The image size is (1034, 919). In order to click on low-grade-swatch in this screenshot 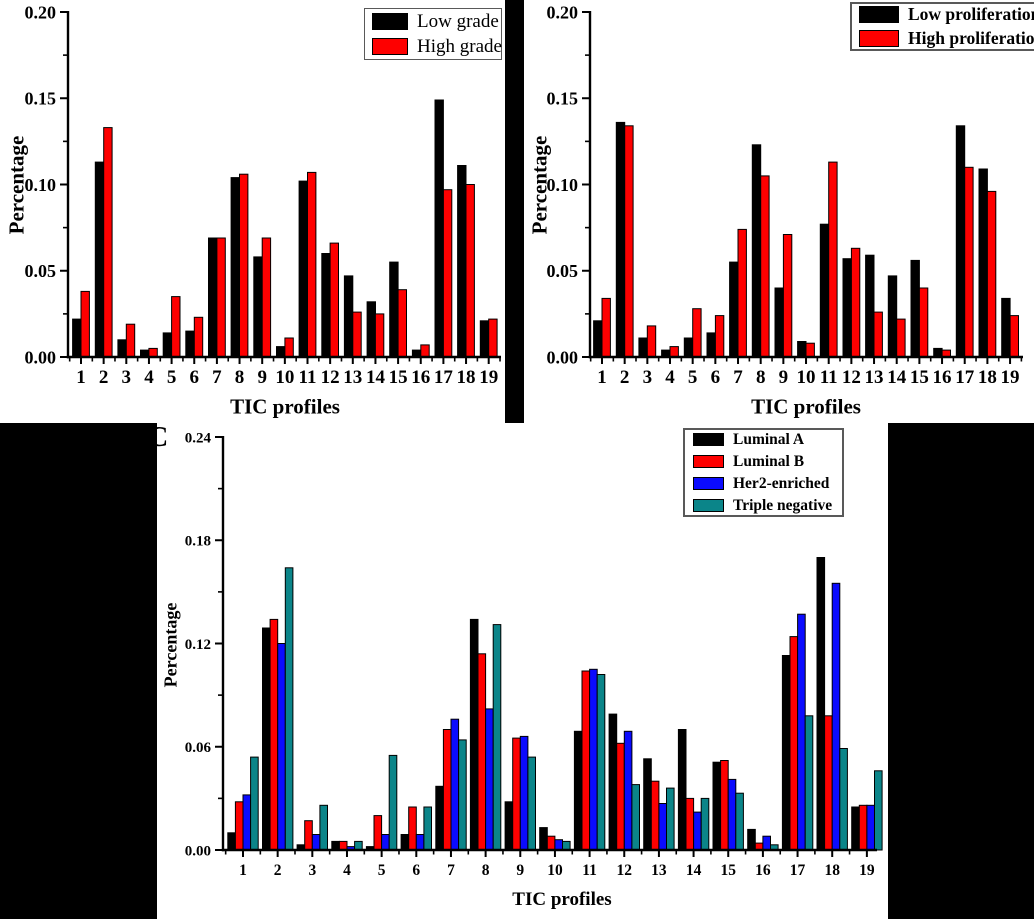, I will do `click(390, 21)`.